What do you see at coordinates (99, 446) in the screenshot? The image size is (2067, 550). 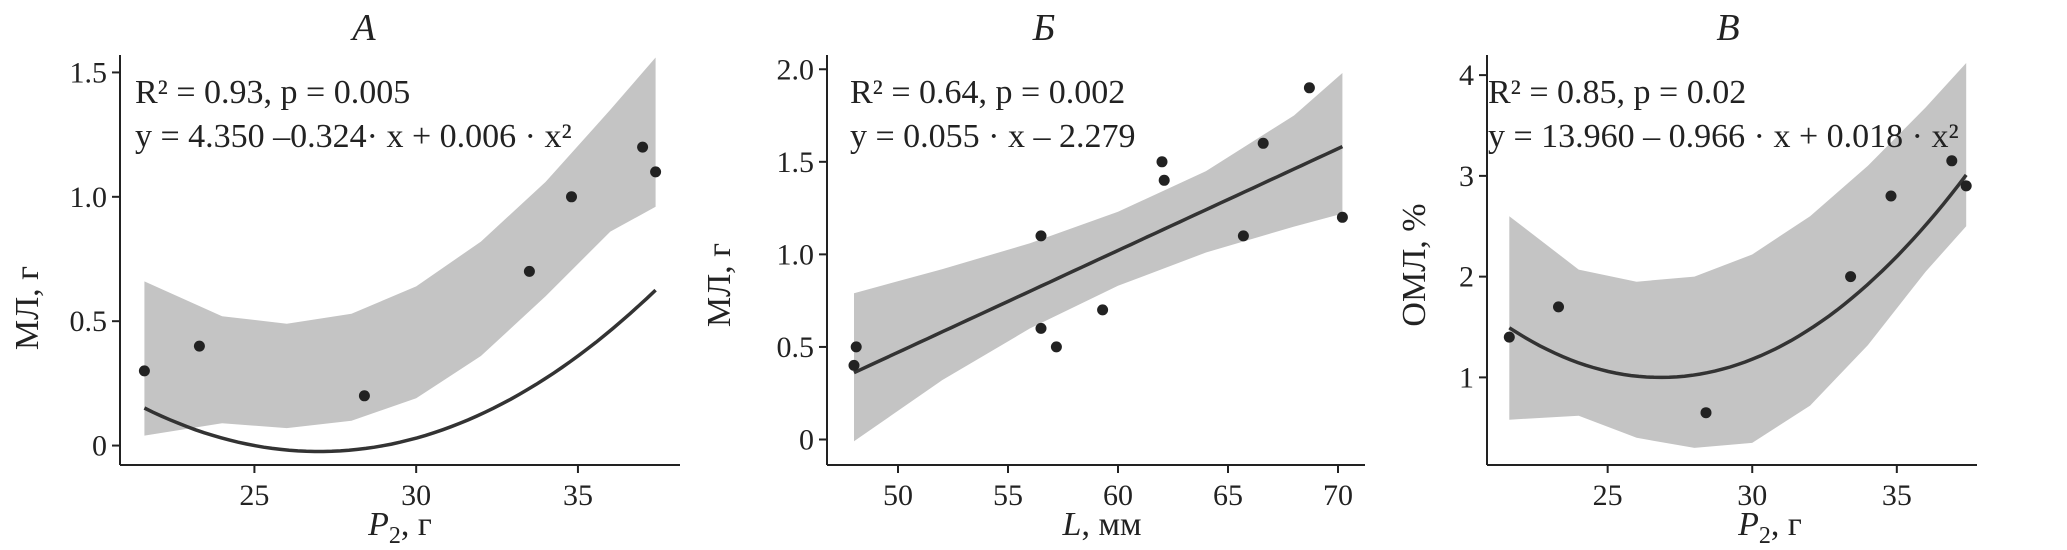 I see `panel-a-y-tick-label: 0` at bounding box center [99, 446].